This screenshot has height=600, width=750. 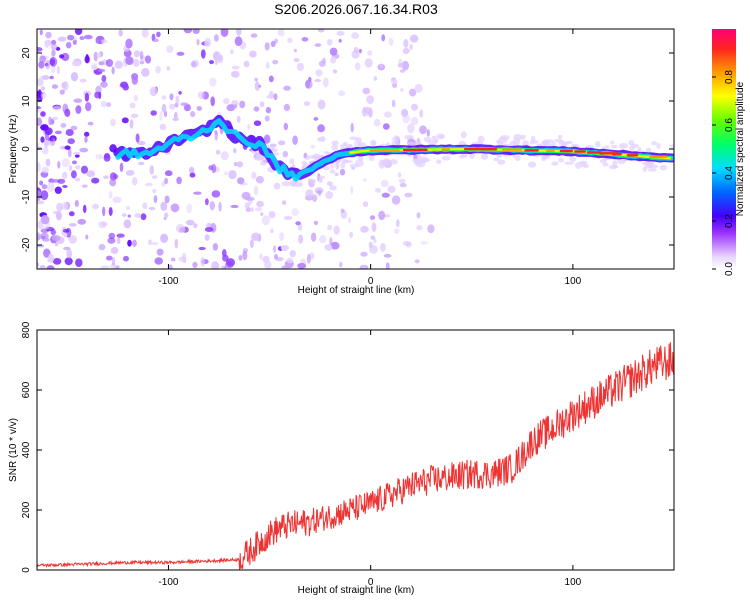 What do you see at coordinates (26, 101) in the screenshot?
I see `y-tick-label: 10` at bounding box center [26, 101].